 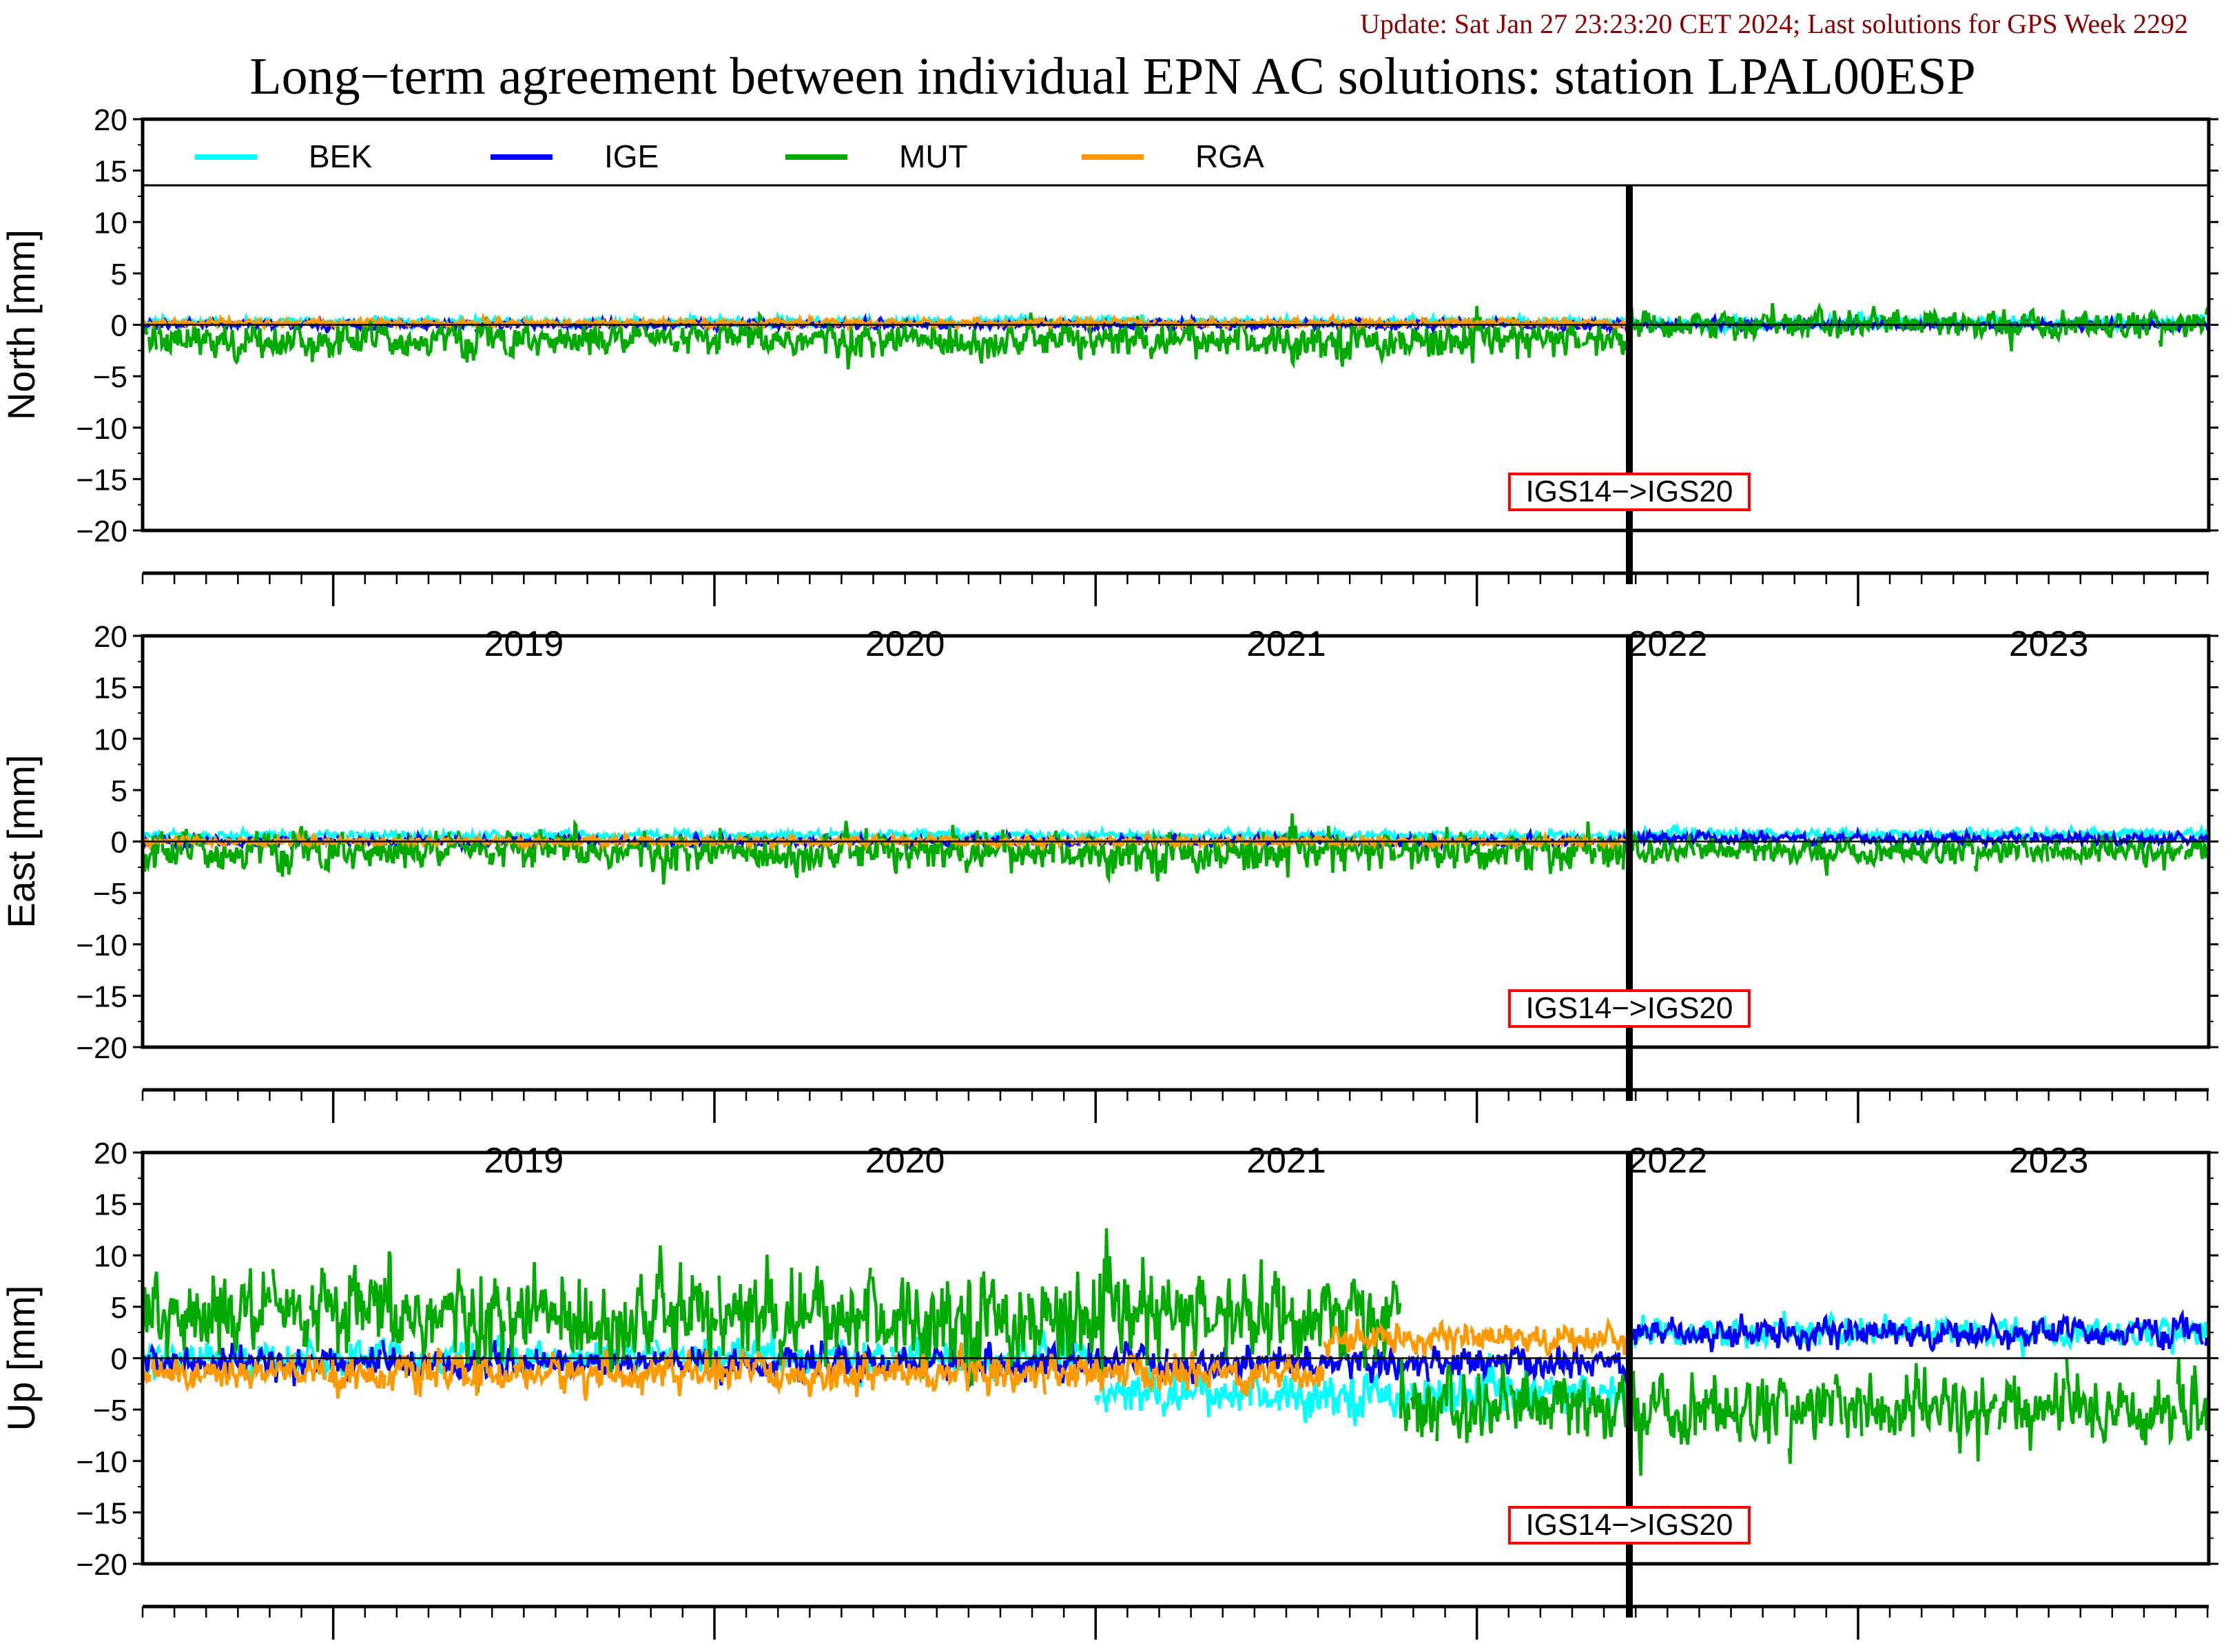 I want to click on legend-background, so click(x=1176, y=152).